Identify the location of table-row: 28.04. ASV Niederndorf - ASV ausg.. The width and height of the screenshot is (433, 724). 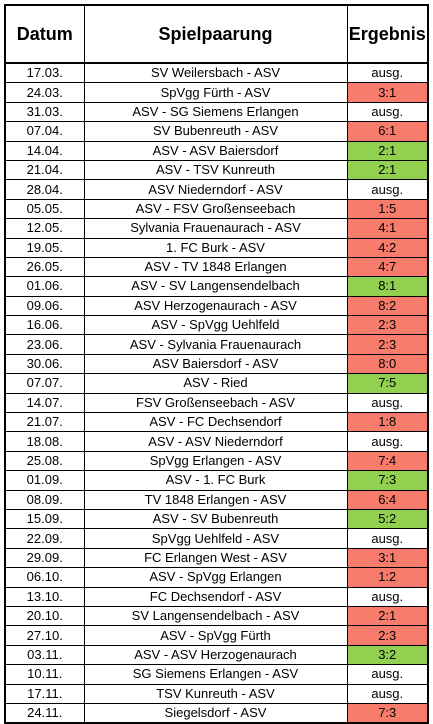
(216, 189).